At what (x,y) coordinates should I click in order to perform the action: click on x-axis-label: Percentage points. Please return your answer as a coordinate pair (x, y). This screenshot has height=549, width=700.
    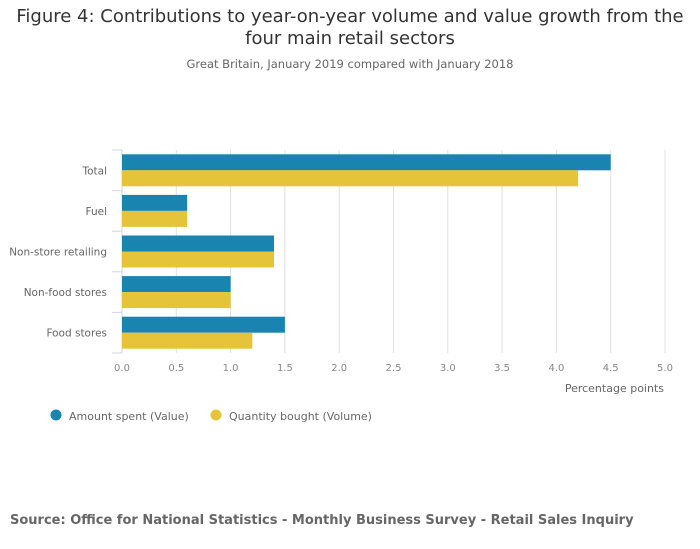
    Looking at the image, I should click on (614, 388).